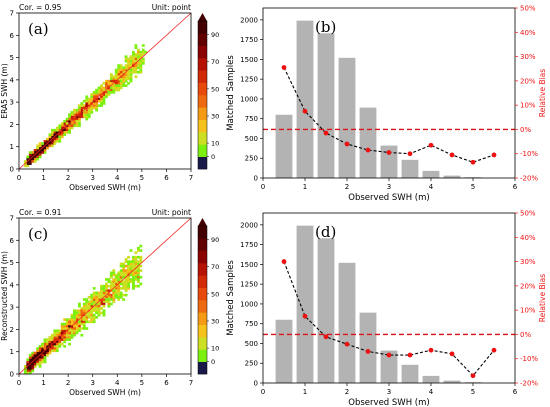  Describe the element at coordinates (525, 130) in the screenshot. I see `y2-tick-label: 0%` at that location.